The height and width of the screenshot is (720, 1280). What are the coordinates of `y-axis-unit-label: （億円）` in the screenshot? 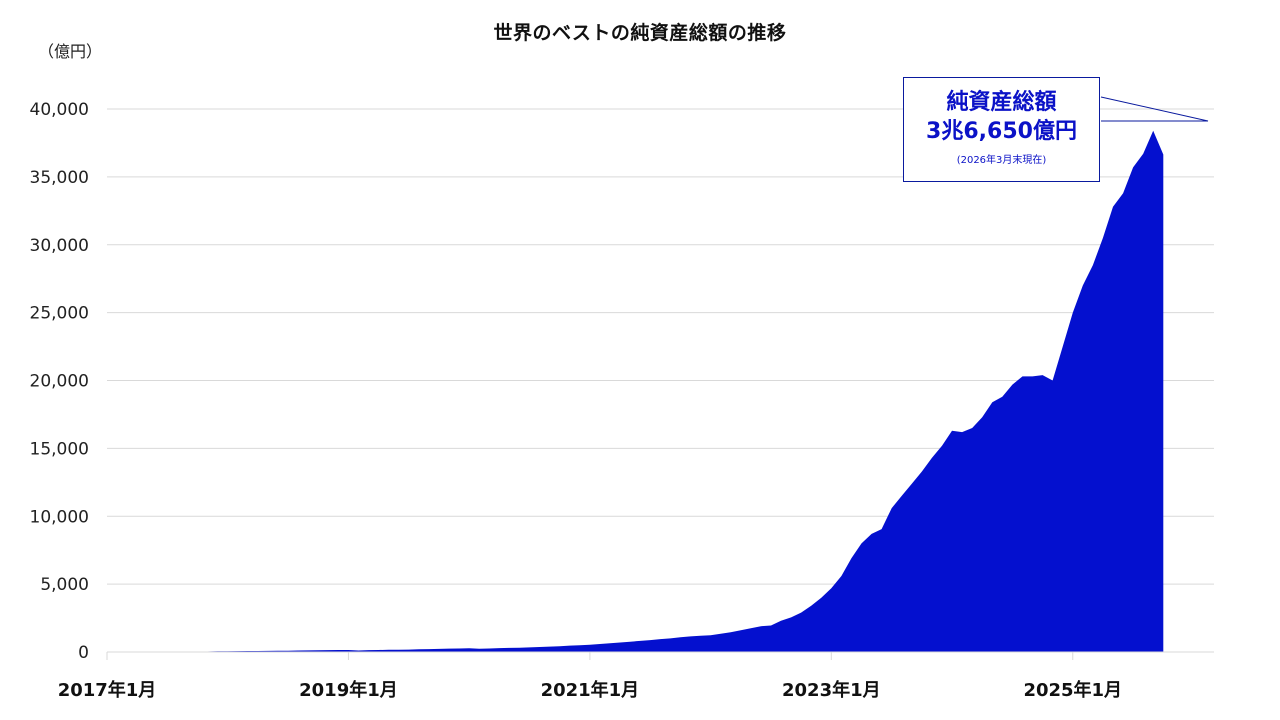 It's located at (70, 51).